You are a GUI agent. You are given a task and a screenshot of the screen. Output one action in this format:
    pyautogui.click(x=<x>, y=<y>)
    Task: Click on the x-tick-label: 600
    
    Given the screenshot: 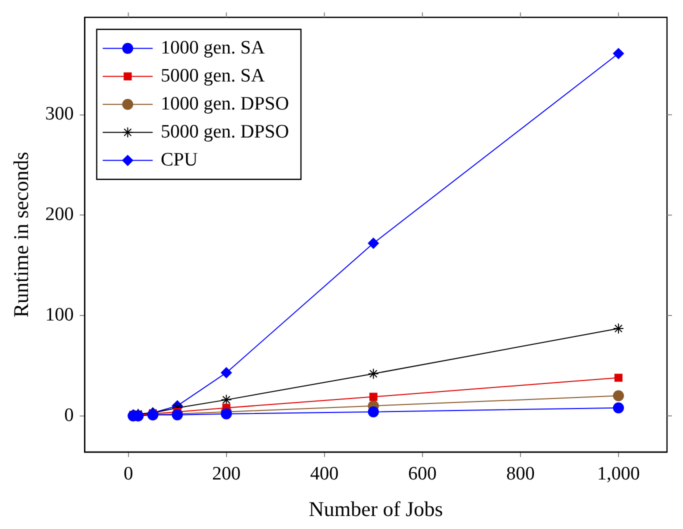 What is the action you would take?
    pyautogui.click(x=422, y=473)
    